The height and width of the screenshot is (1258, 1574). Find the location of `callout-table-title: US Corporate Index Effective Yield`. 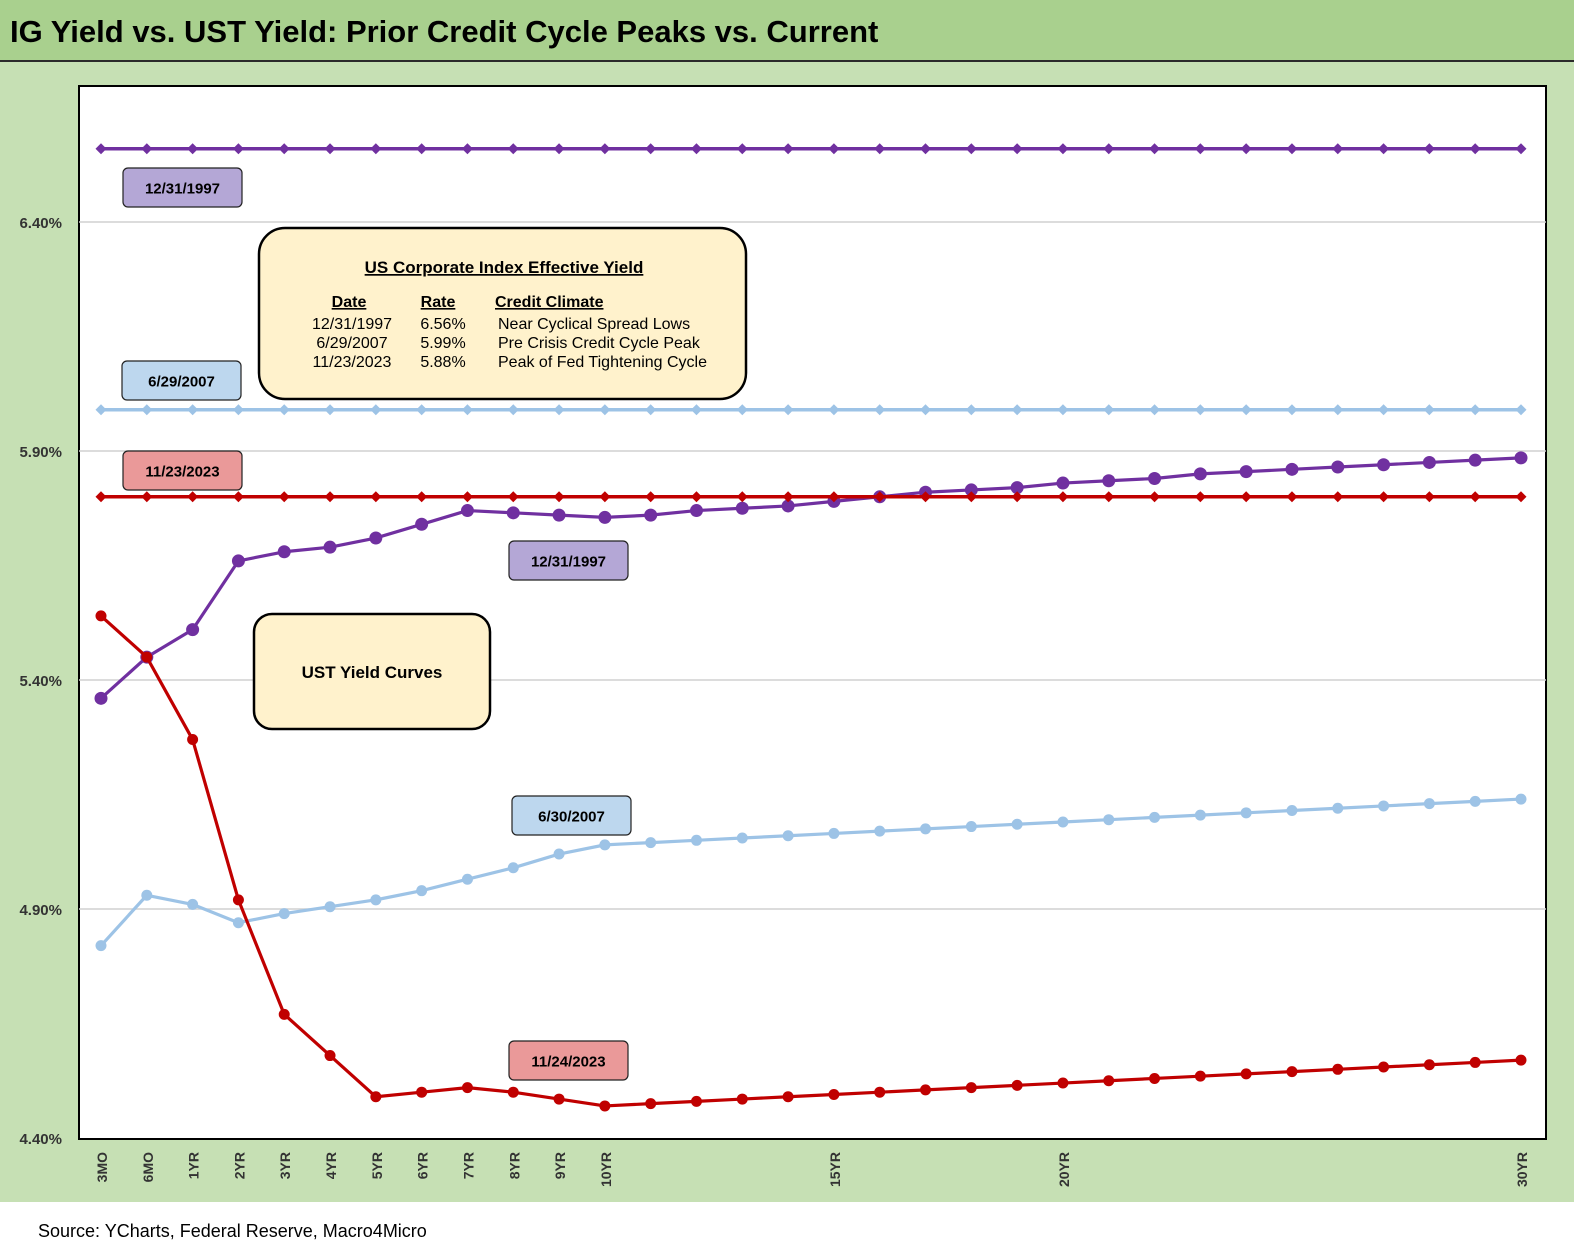

callout-table-title: US Corporate Index Effective Yield is located at coordinates (504, 267).